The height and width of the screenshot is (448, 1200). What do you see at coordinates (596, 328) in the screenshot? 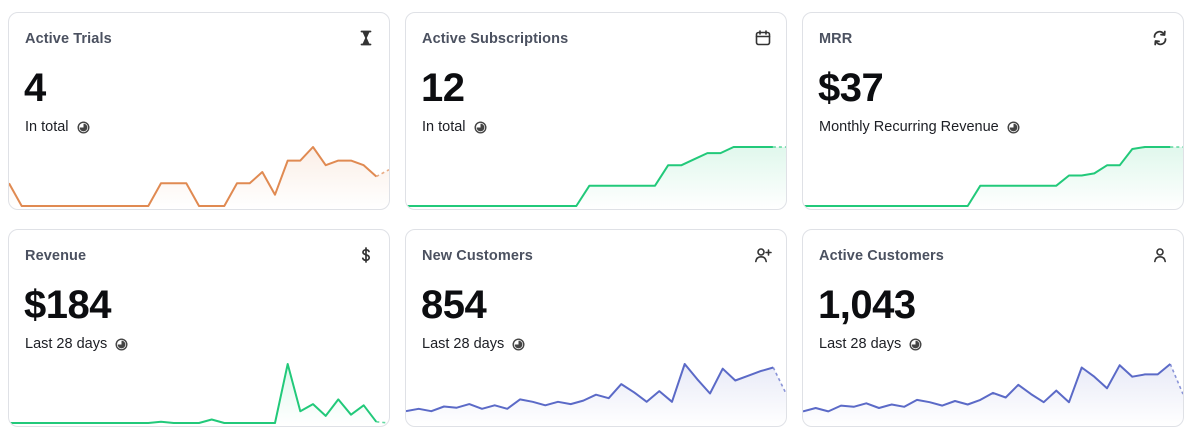
I see `card-new-customers: New Customers 854 Last 28 days` at bounding box center [596, 328].